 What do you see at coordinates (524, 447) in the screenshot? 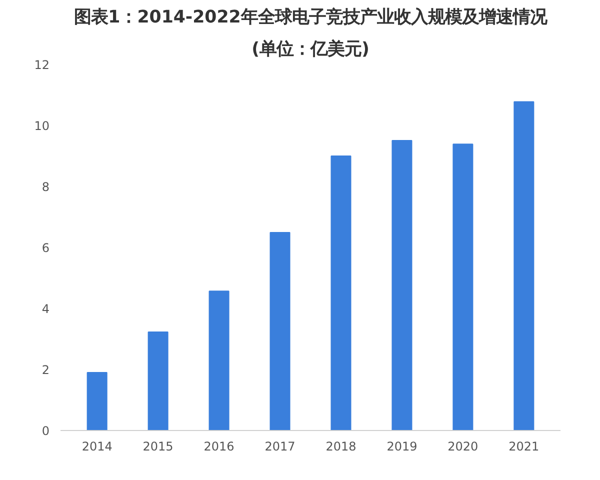
I see `x-tick-label: 2021` at bounding box center [524, 447].